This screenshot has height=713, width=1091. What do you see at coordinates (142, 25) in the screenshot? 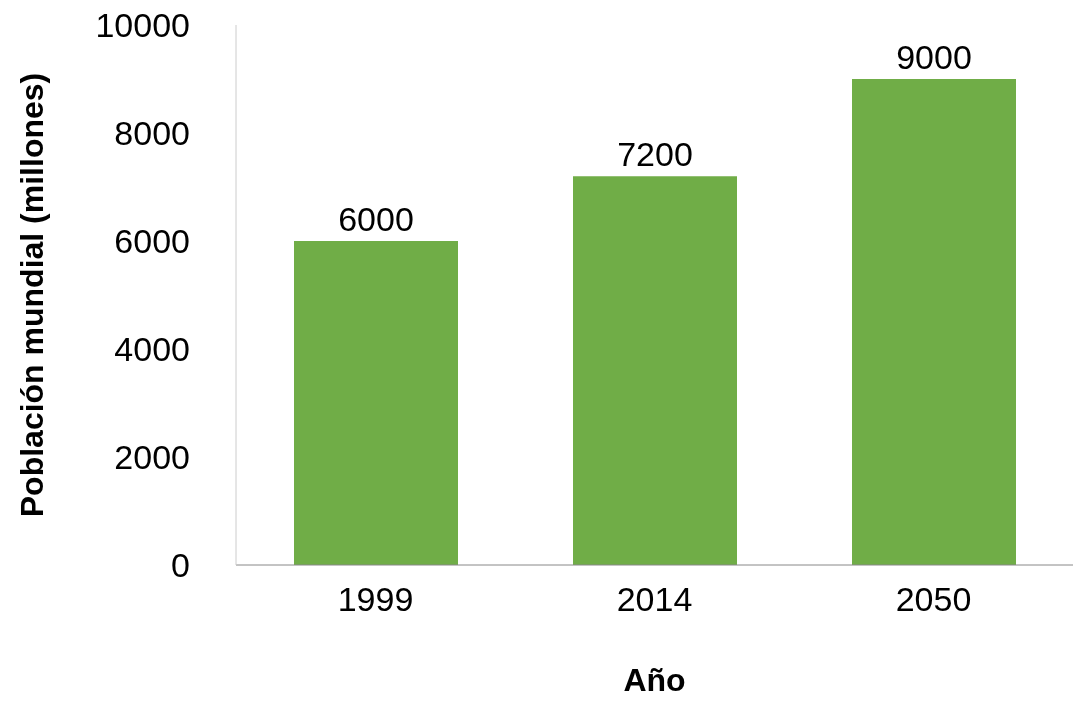
I see `y-tick-label: 10000` at bounding box center [142, 25].